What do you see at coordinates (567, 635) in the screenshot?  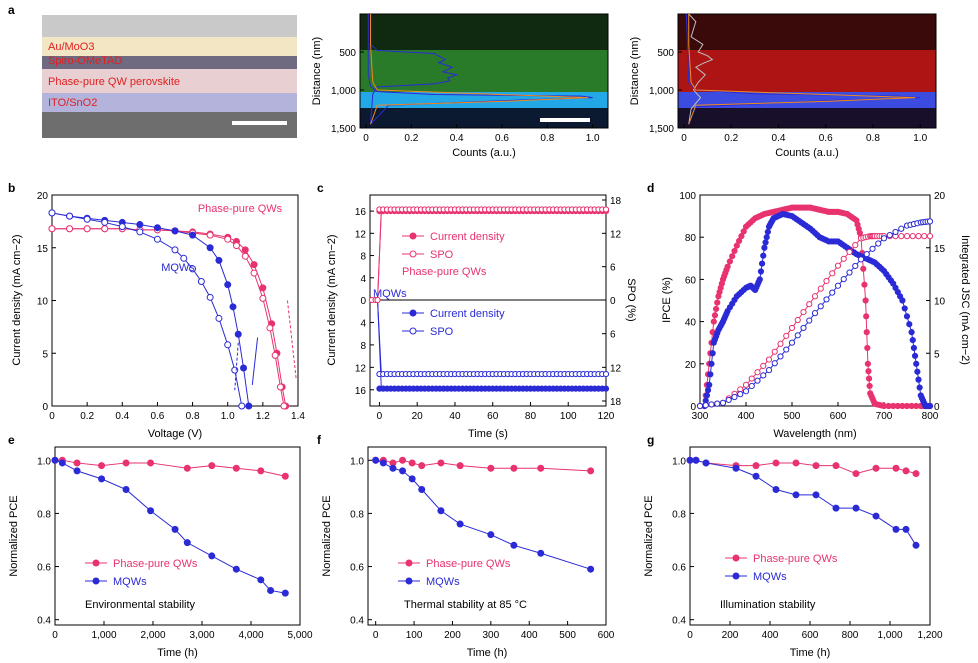 I see `panel-f-x-tick-label: 500` at bounding box center [567, 635].